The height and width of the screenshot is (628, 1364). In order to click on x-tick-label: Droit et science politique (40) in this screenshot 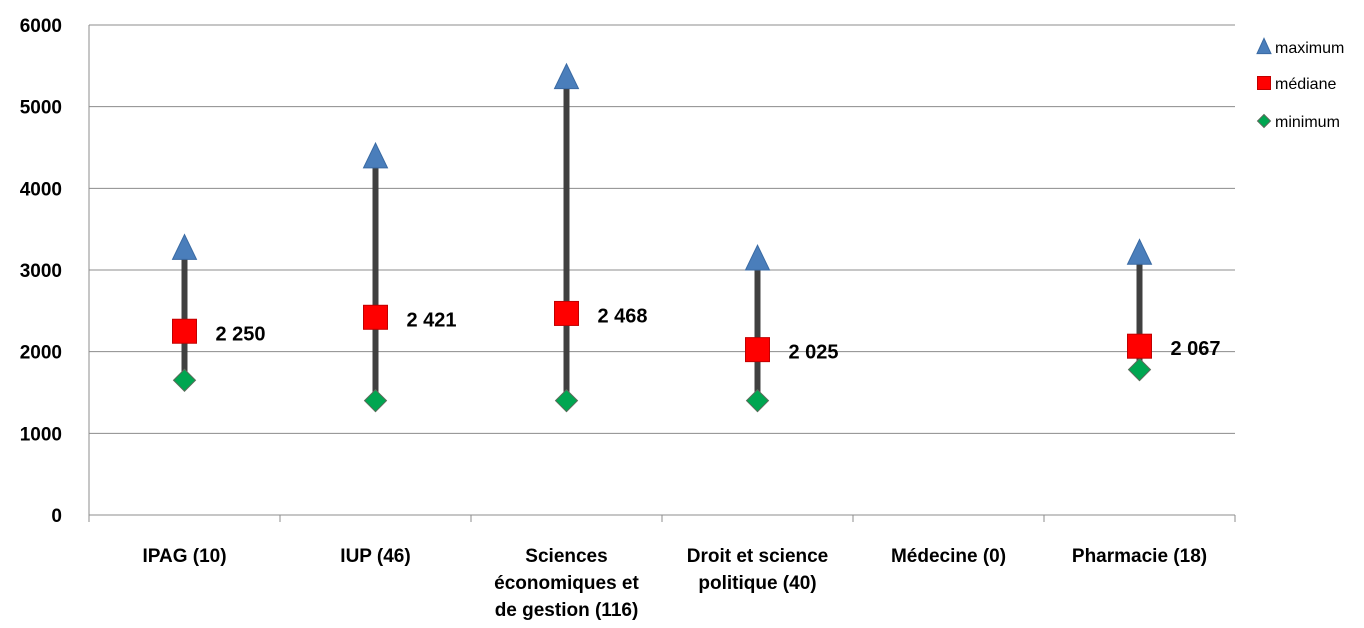, I will do `click(758, 570)`.